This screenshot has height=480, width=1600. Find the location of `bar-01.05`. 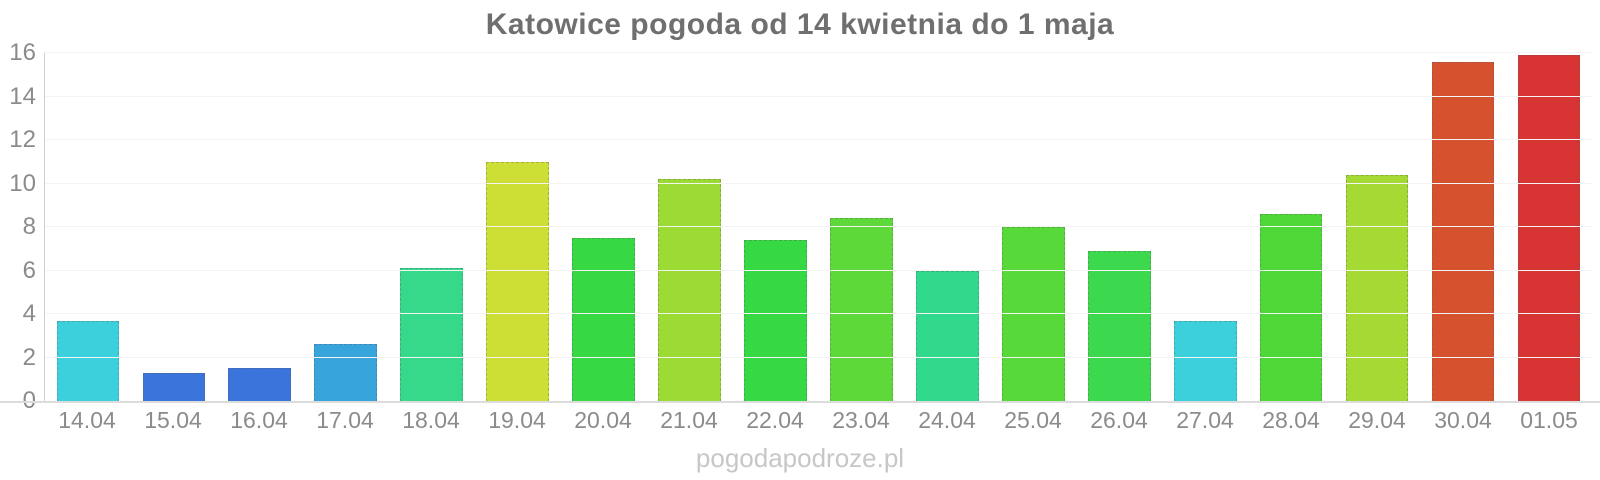

bar-01.05 is located at coordinates (1549, 228).